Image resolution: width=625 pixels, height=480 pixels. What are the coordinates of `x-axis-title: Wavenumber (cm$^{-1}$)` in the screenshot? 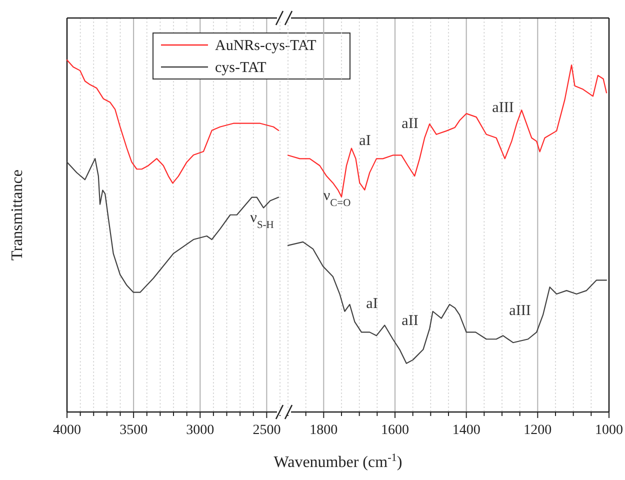 It's located at (338, 461).